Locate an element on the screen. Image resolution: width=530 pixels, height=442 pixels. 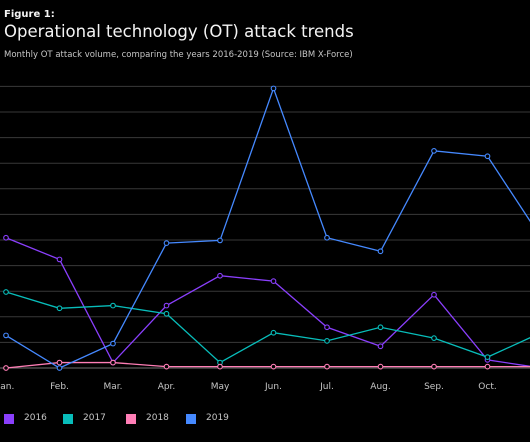
figure-label: Figure 1: is located at coordinates (29, 14).